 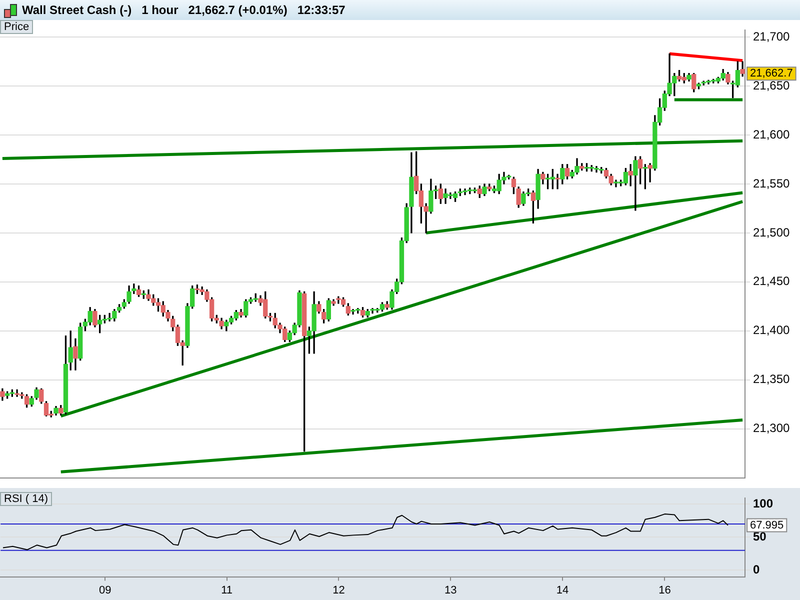 I want to click on chart-title: RSI ( 14), so click(x=26, y=499).